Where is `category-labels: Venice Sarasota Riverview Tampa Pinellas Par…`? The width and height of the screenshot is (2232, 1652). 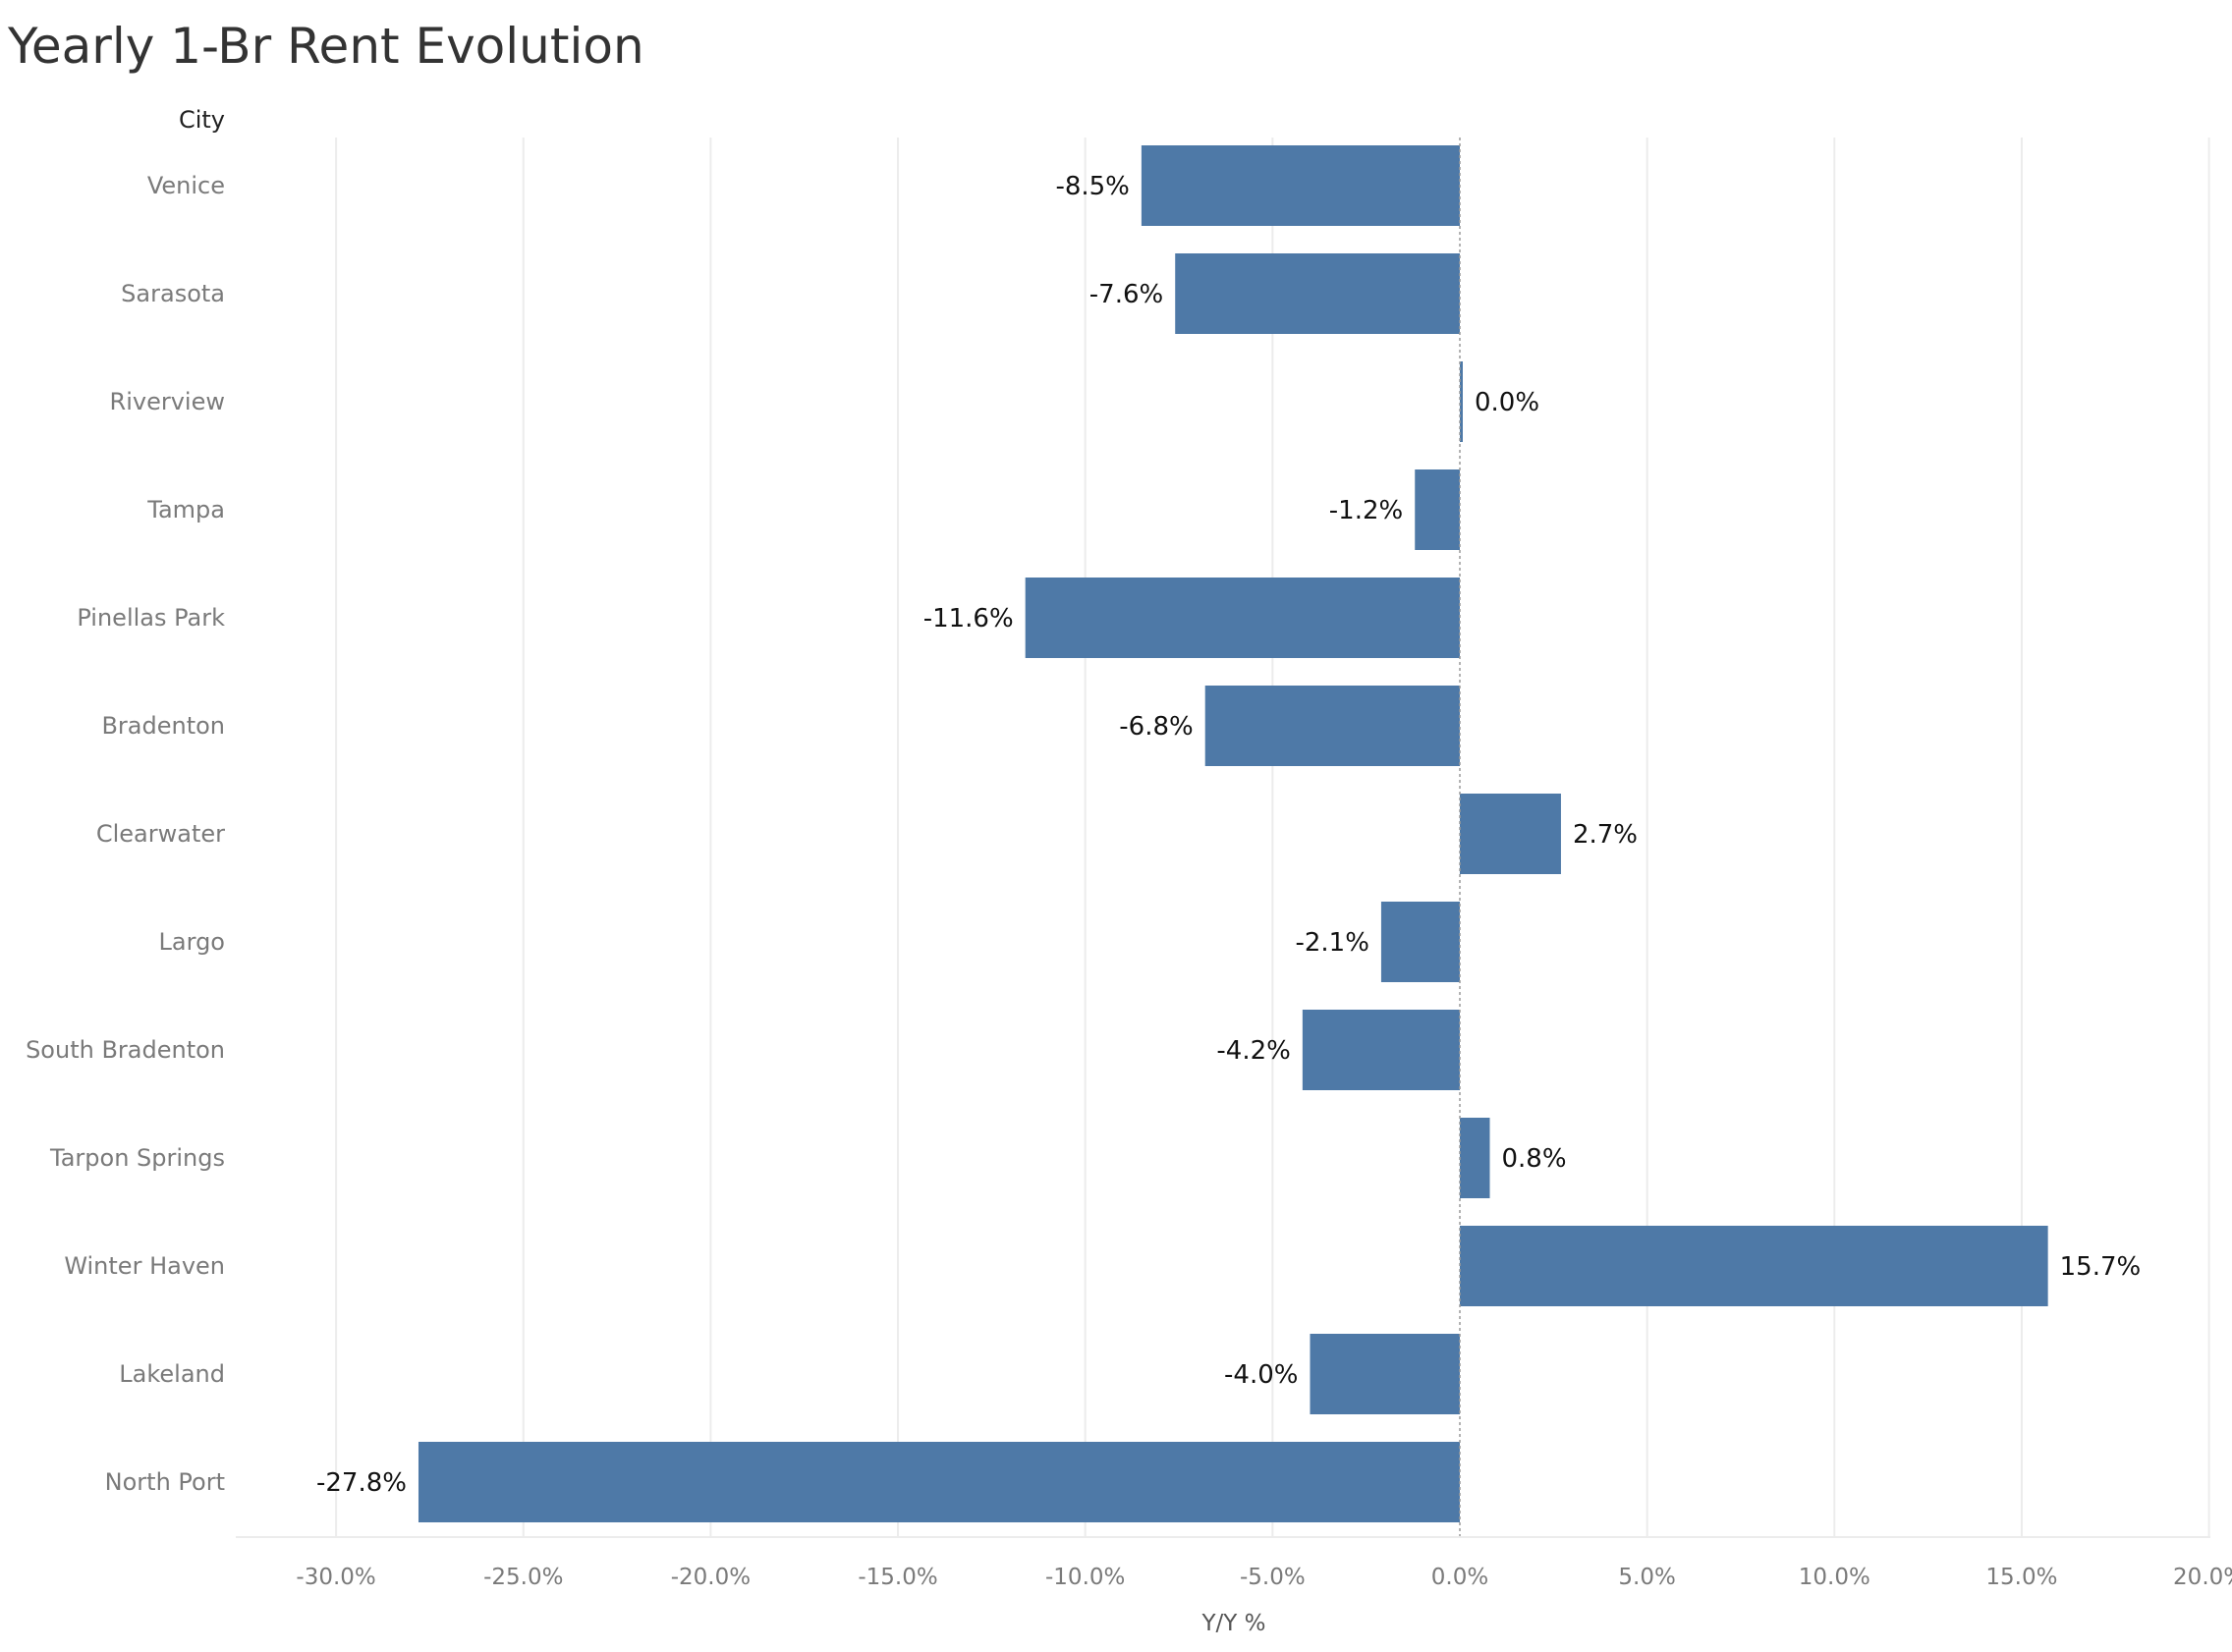
category-labels: Venice Sarasota Riverview Tampa Pinellas Par… is located at coordinates (126, 834).